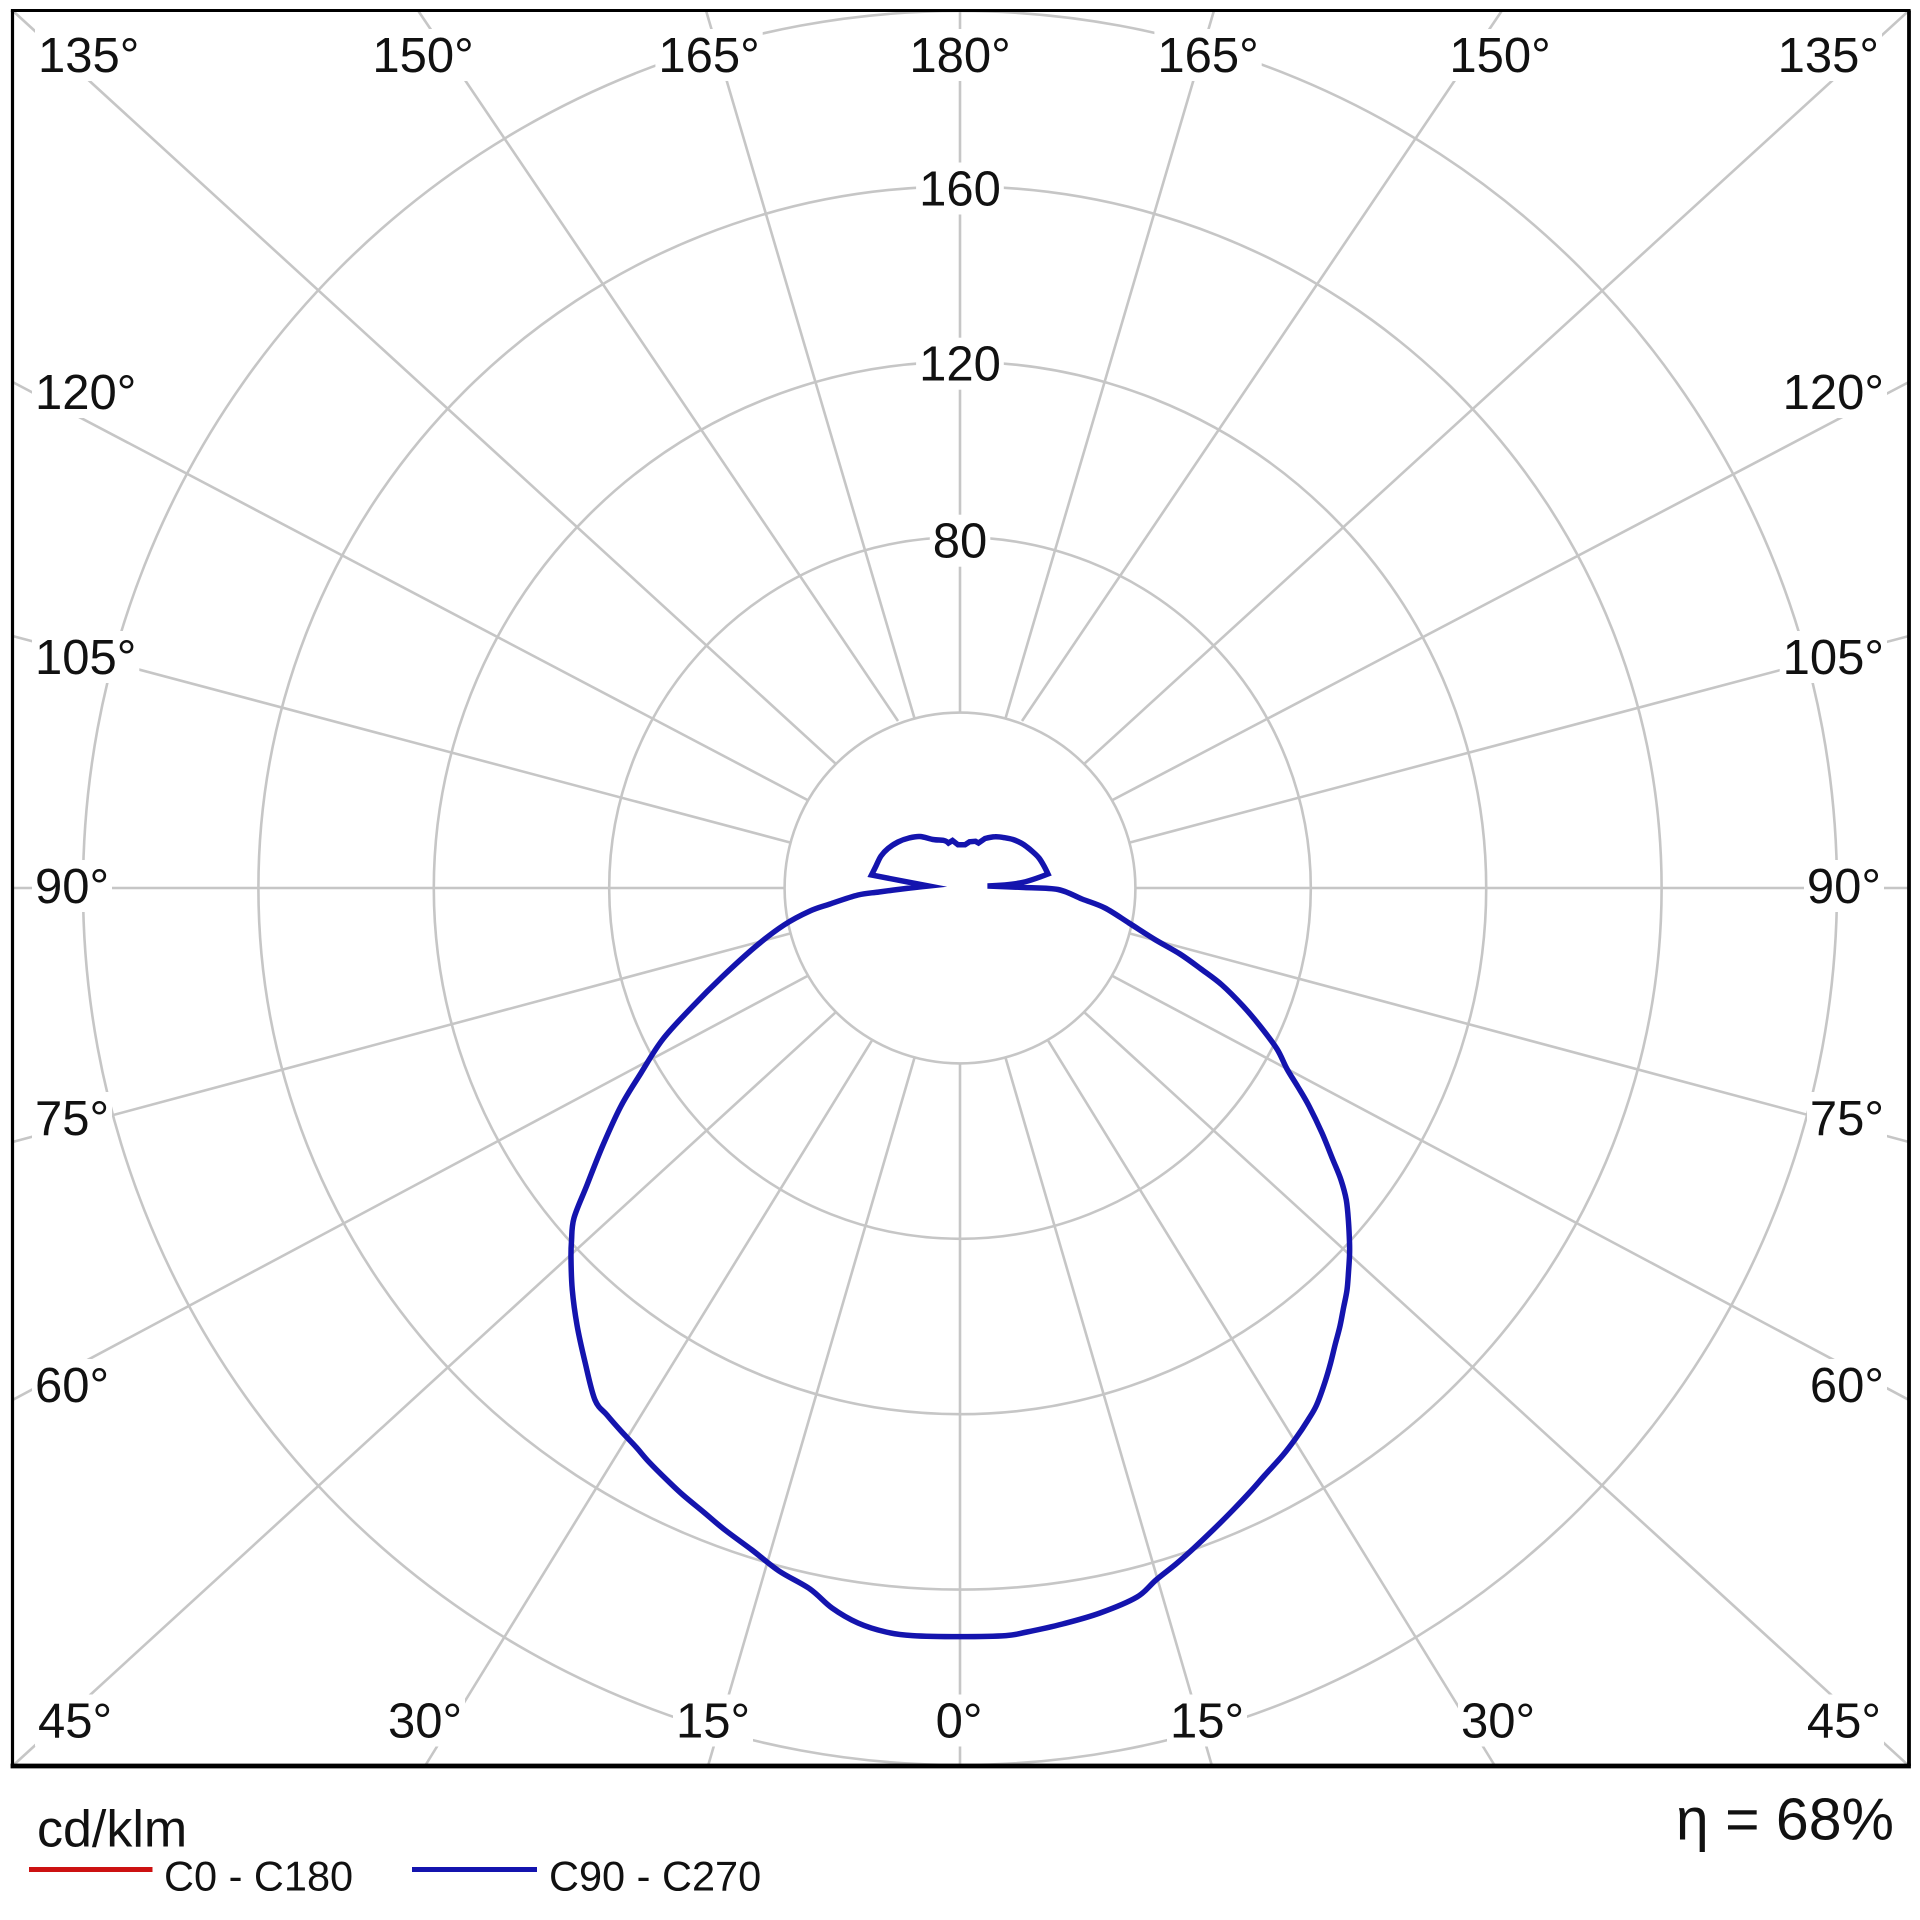 This screenshot has height=1920, width=1920. What do you see at coordinates (960, 365) in the screenshot?
I see `svg-text: 120` at bounding box center [960, 365].